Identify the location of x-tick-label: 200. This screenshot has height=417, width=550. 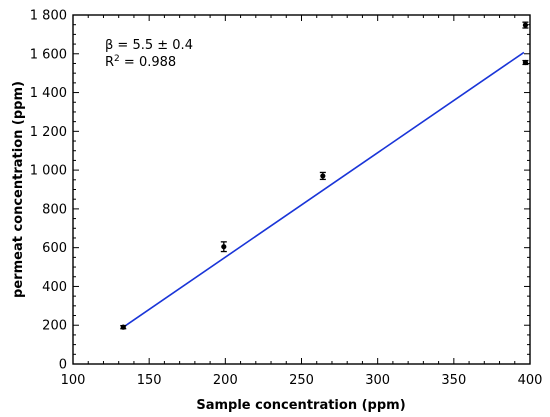
(225, 380).